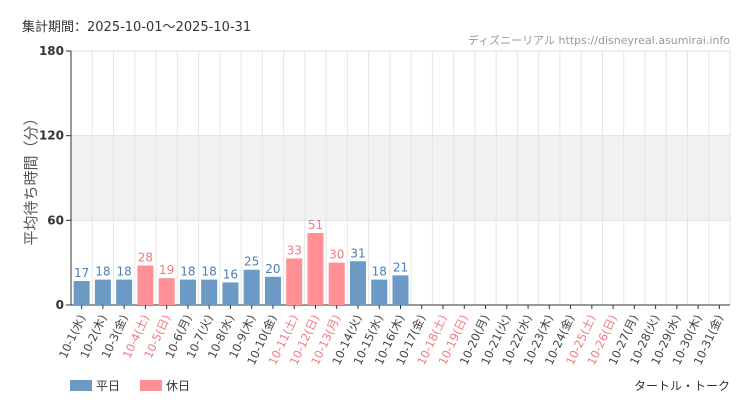  I want to click on bar-value-label: 19, so click(166, 270).